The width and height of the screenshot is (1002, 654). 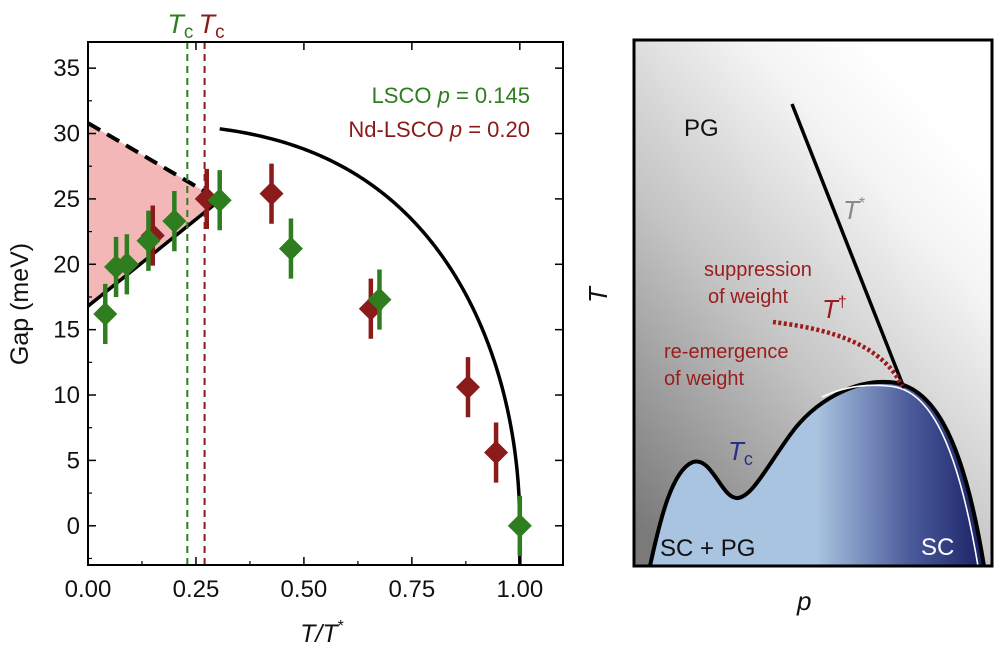 What do you see at coordinates (519, 589) in the screenshot?
I see `x-tick-label: 1.00` at bounding box center [519, 589].